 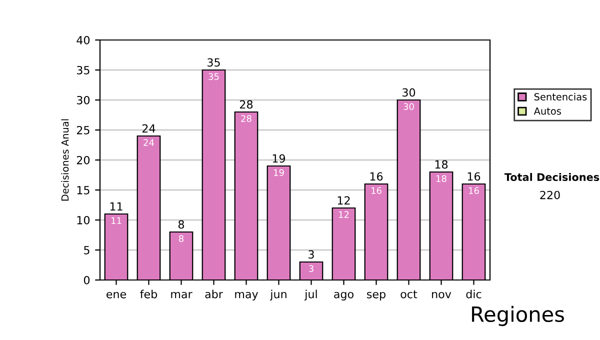 I want to click on data-label: 24, so click(x=149, y=142).